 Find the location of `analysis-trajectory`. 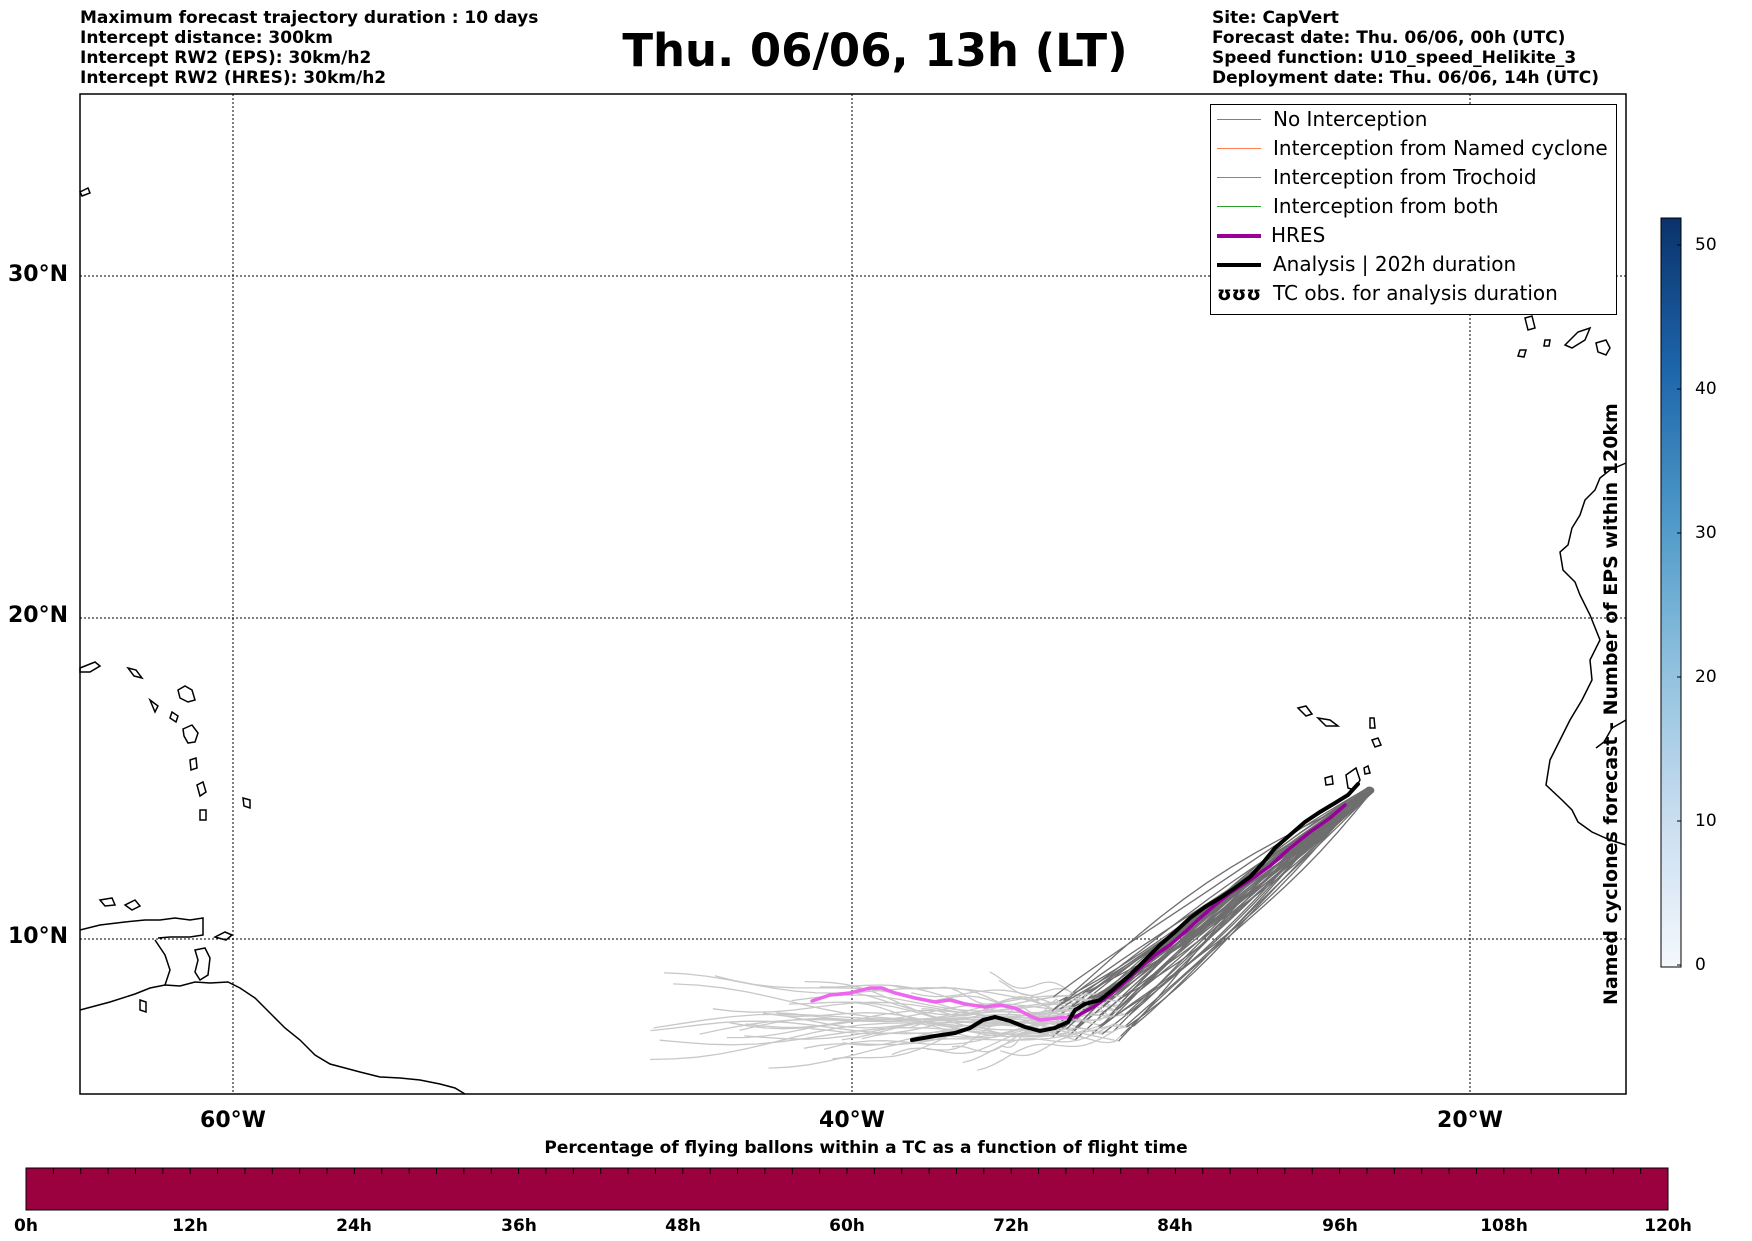

analysis-trajectory is located at coordinates (1135, 912).